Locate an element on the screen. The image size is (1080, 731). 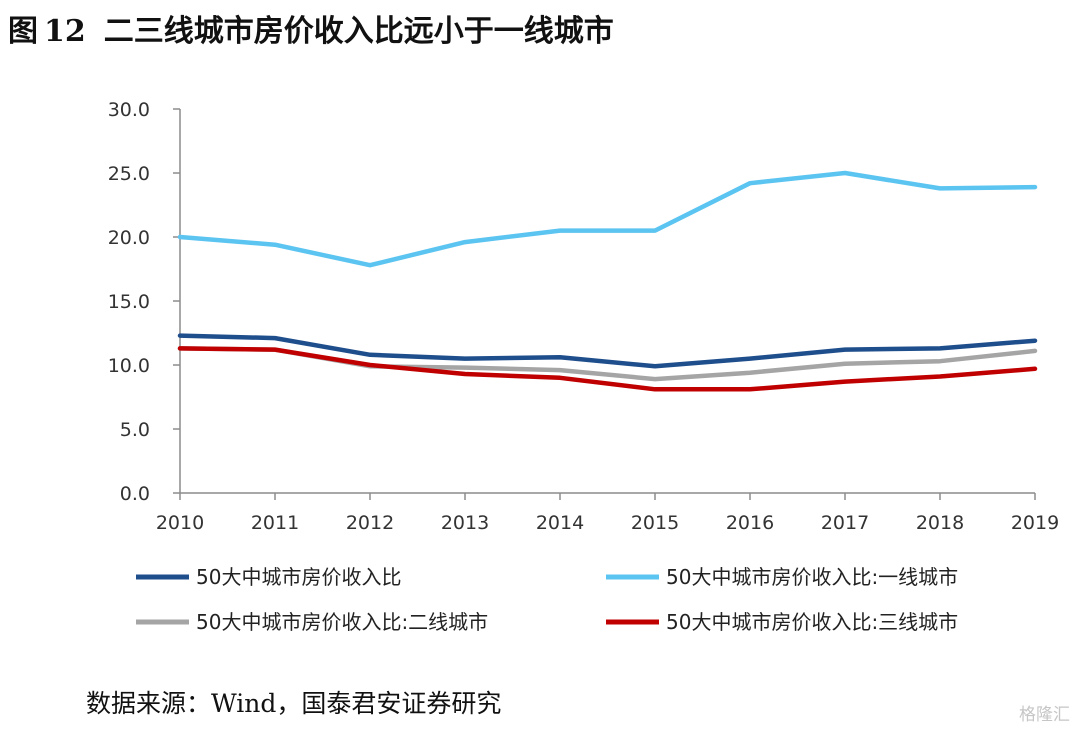
figure-label: 图 is located at coordinates (23, 31).